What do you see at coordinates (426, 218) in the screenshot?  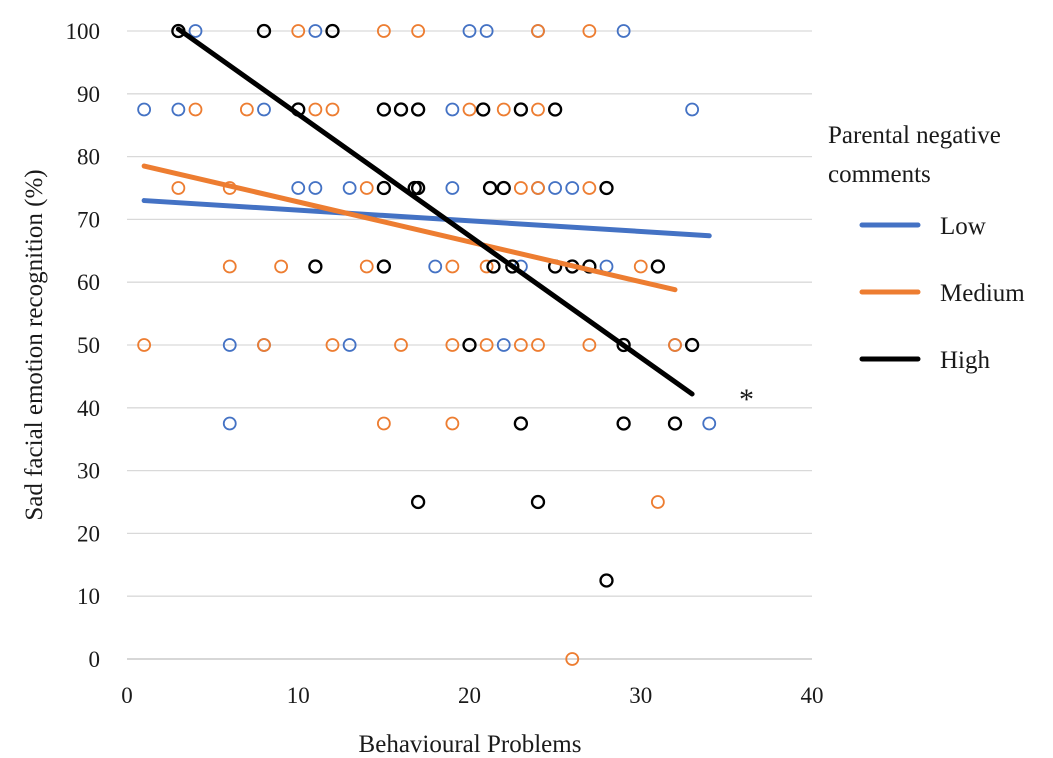 I see `trend-line-low` at bounding box center [426, 218].